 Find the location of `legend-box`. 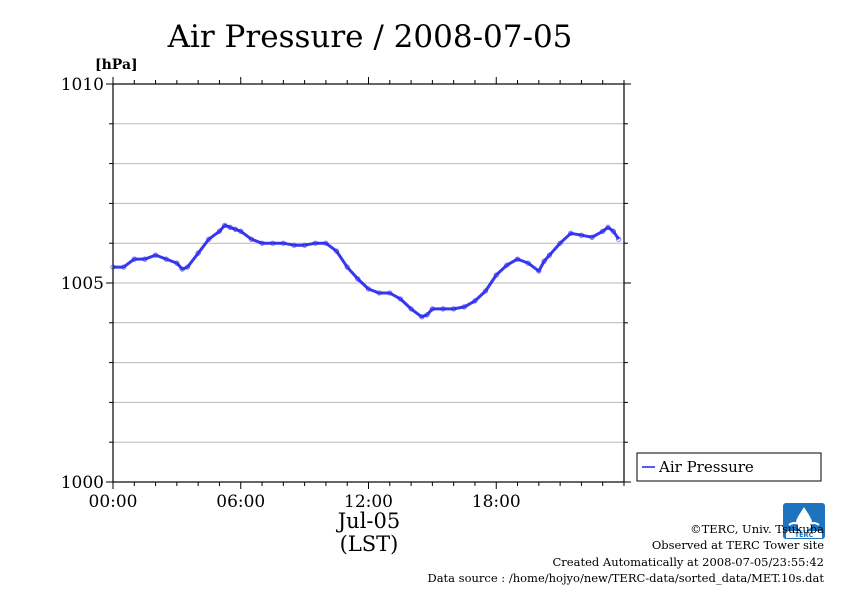

legend-box is located at coordinates (729, 467).